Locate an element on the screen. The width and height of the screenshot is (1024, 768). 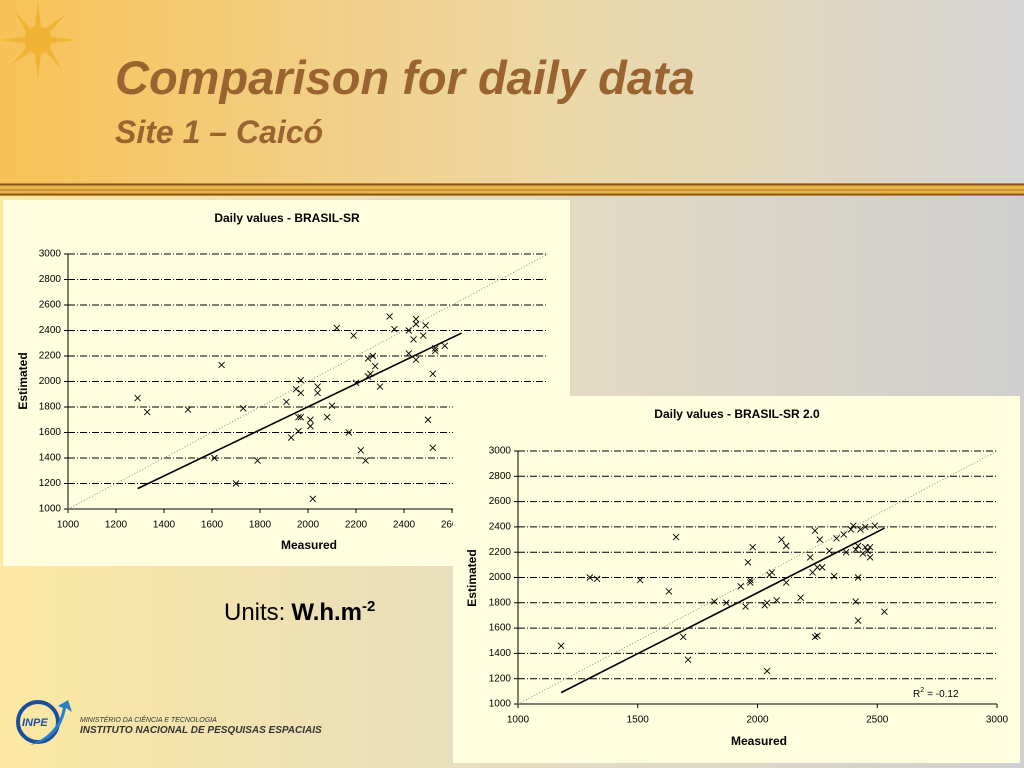
x-tick-label: 2400 is located at coordinates (404, 525).